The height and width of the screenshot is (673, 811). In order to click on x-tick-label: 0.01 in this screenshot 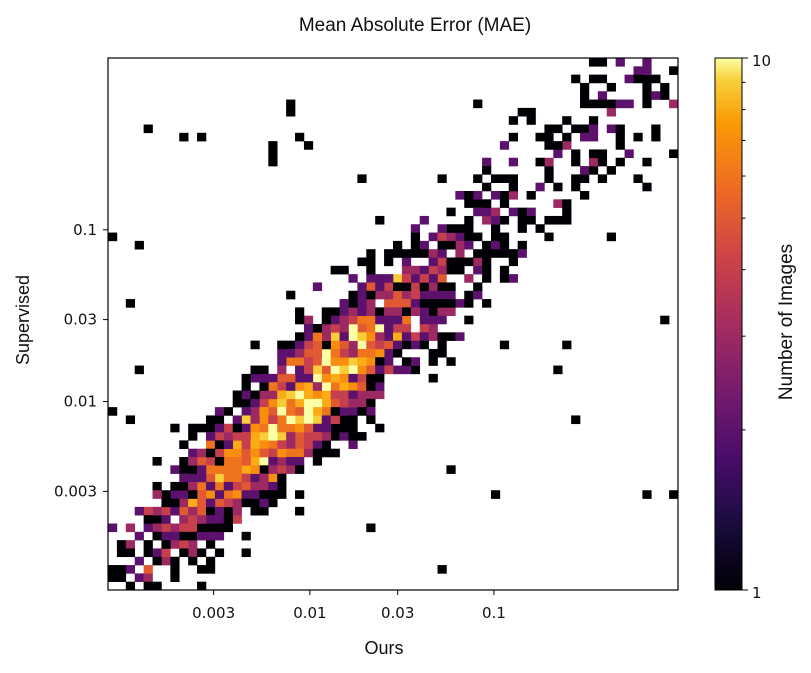, I will do `click(309, 613)`.